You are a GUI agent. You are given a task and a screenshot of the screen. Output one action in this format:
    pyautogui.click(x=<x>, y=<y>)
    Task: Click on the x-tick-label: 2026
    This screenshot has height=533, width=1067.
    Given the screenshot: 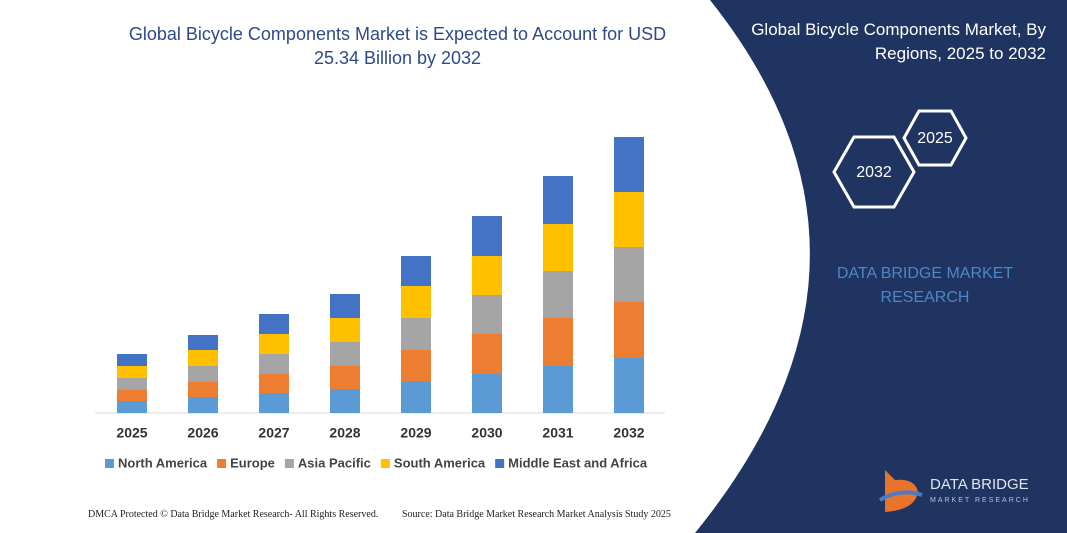 What is the action you would take?
    pyautogui.click(x=202, y=433)
    